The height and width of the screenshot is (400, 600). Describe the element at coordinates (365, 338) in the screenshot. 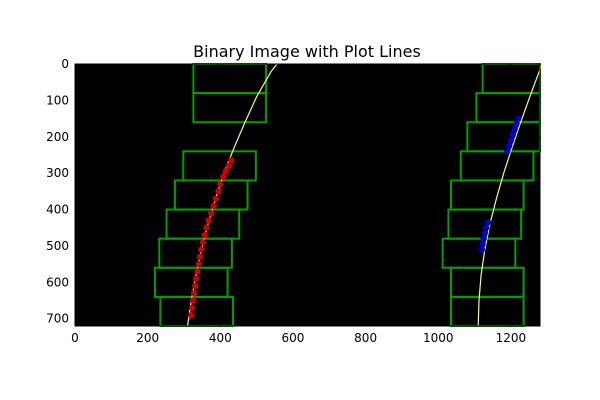

I see `x-tick-label: 800` at that location.